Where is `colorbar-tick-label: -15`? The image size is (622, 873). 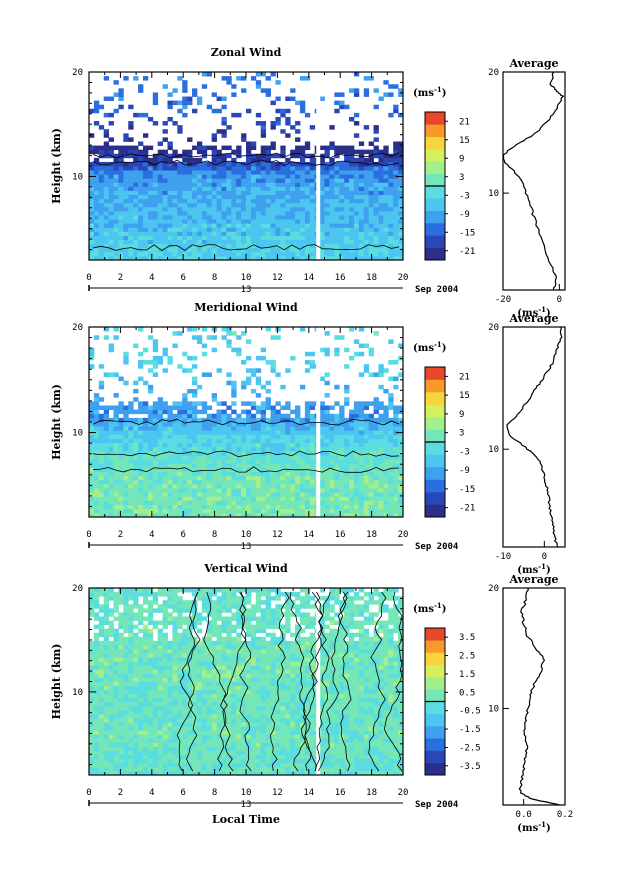 colorbar-tick-label: -15 is located at coordinates (467, 490).